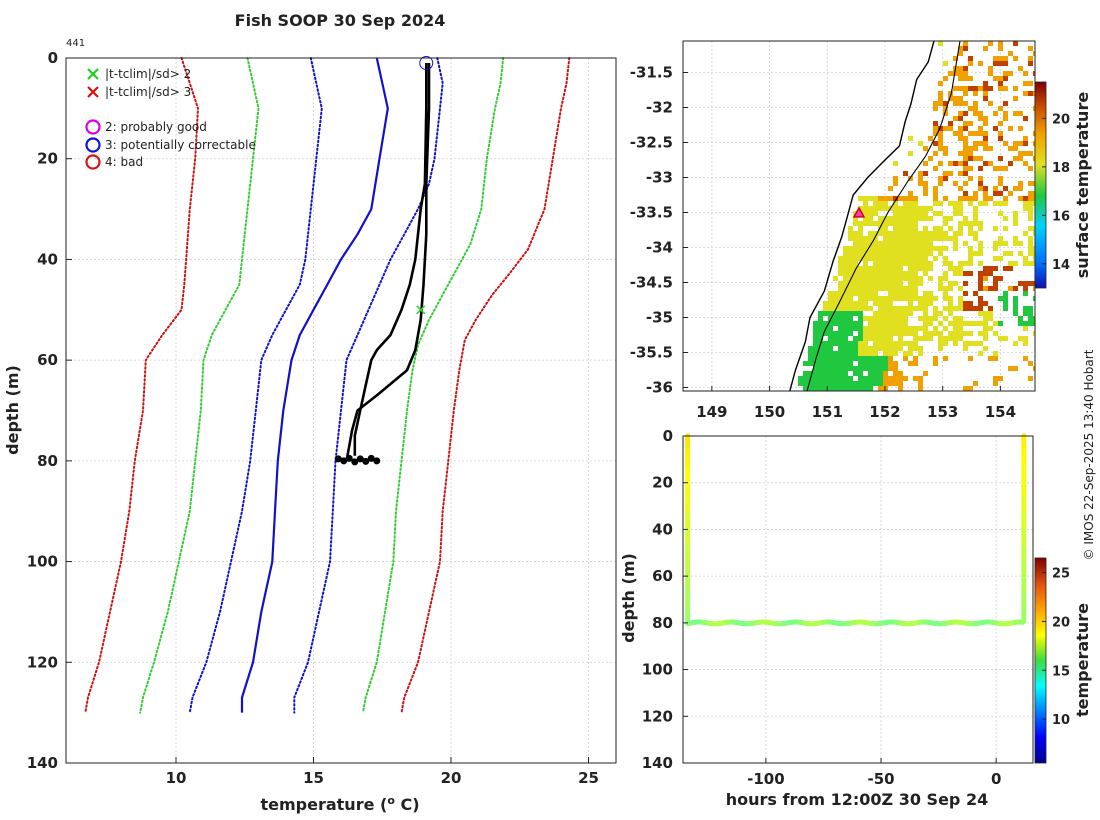 Image resolution: width=1100 pixels, height=820 pixels. I want to click on section-point, so click(688, 621).